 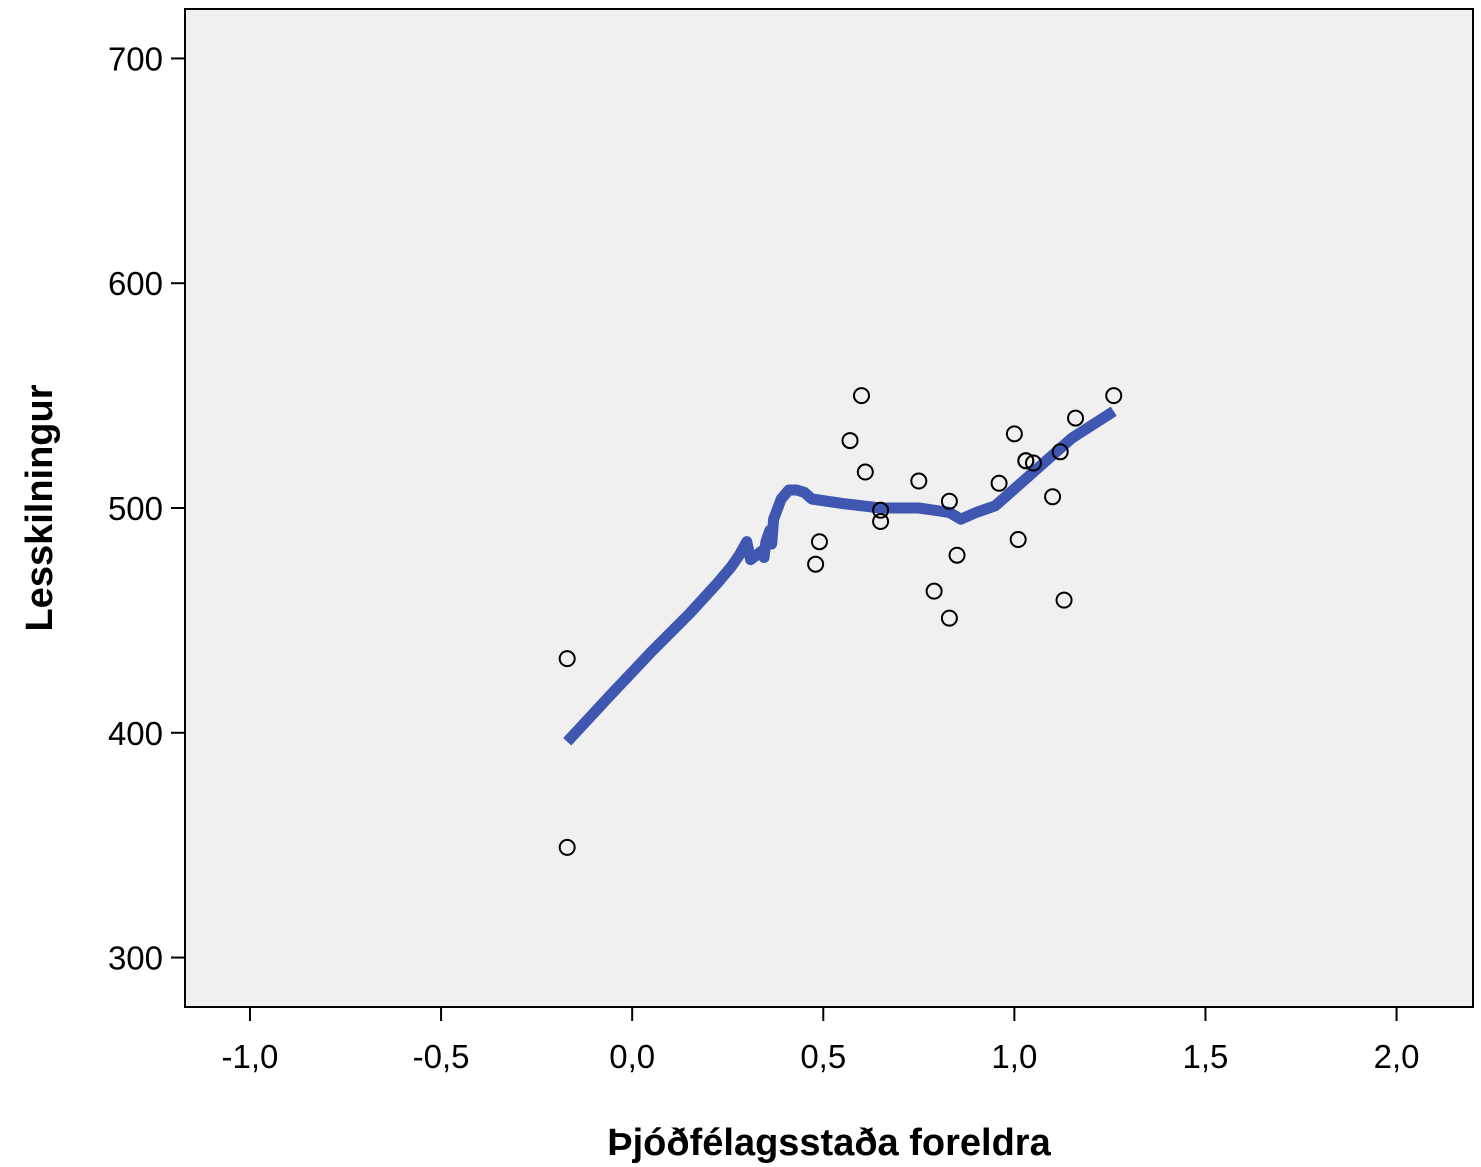 What do you see at coordinates (135, 283) in the screenshot?
I see `y-tick-label: 600` at bounding box center [135, 283].